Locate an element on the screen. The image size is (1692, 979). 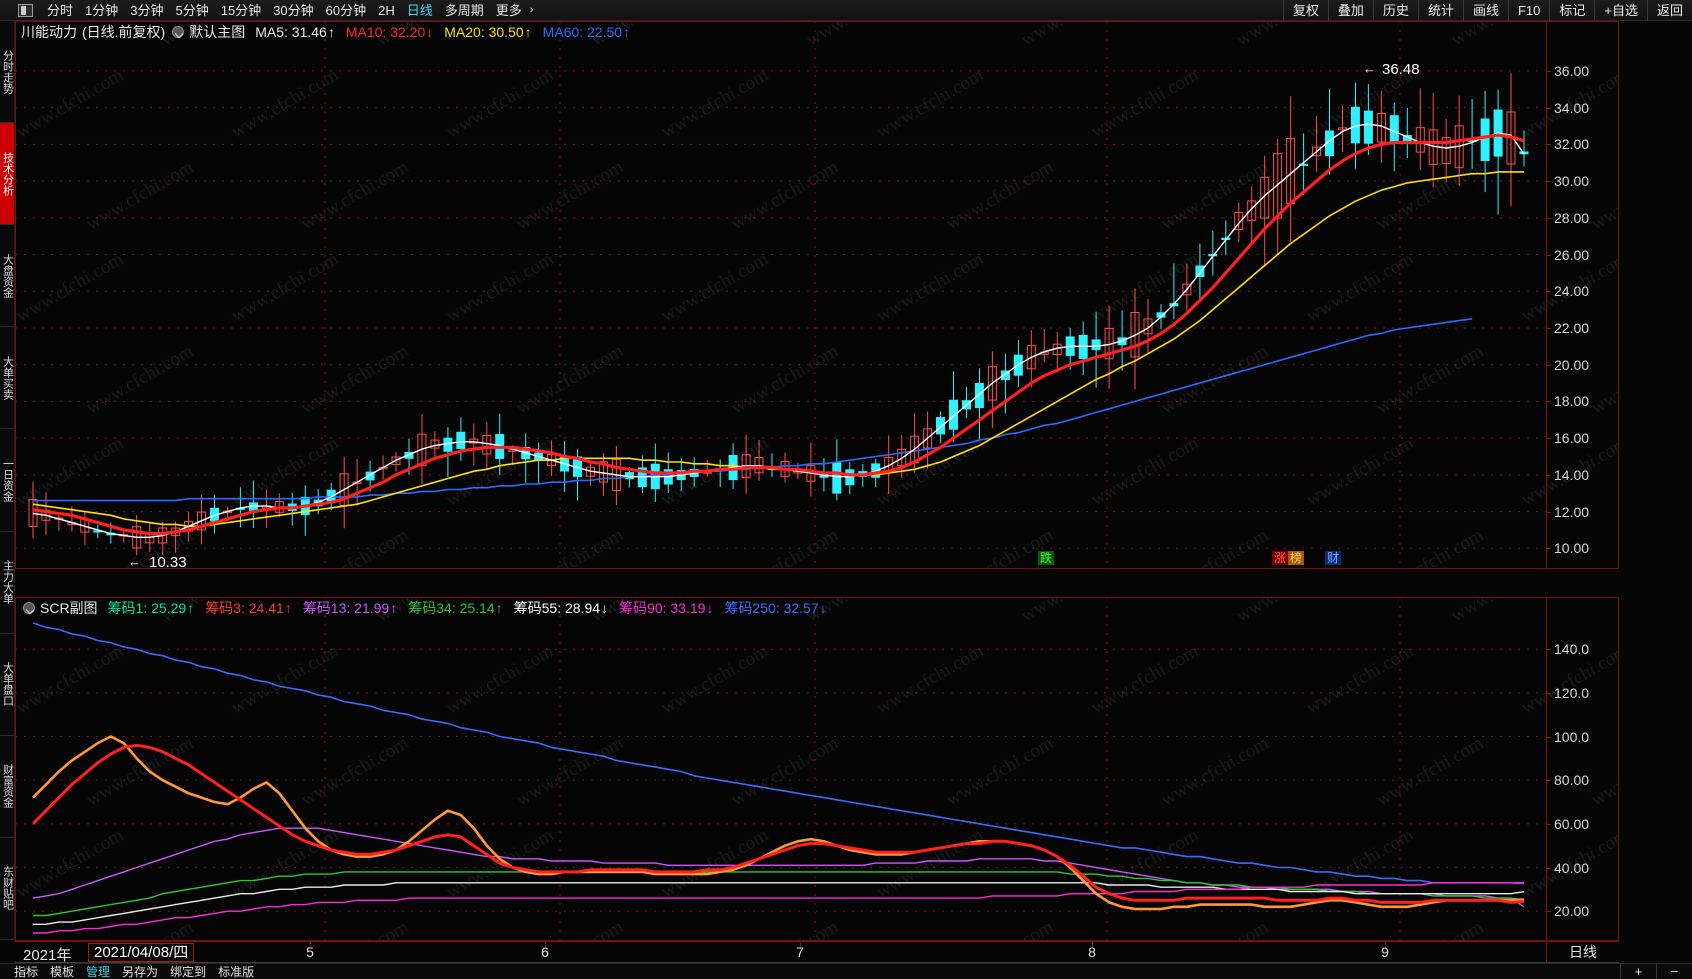
period-tab-60min: 60分钟 is located at coordinates (346, 10).